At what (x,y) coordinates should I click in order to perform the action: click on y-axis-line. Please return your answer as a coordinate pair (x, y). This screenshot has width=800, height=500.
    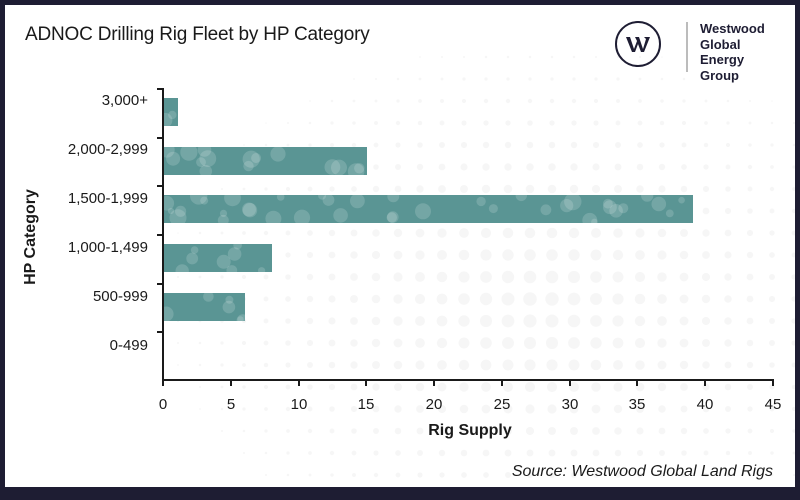
    Looking at the image, I should click on (163, 234).